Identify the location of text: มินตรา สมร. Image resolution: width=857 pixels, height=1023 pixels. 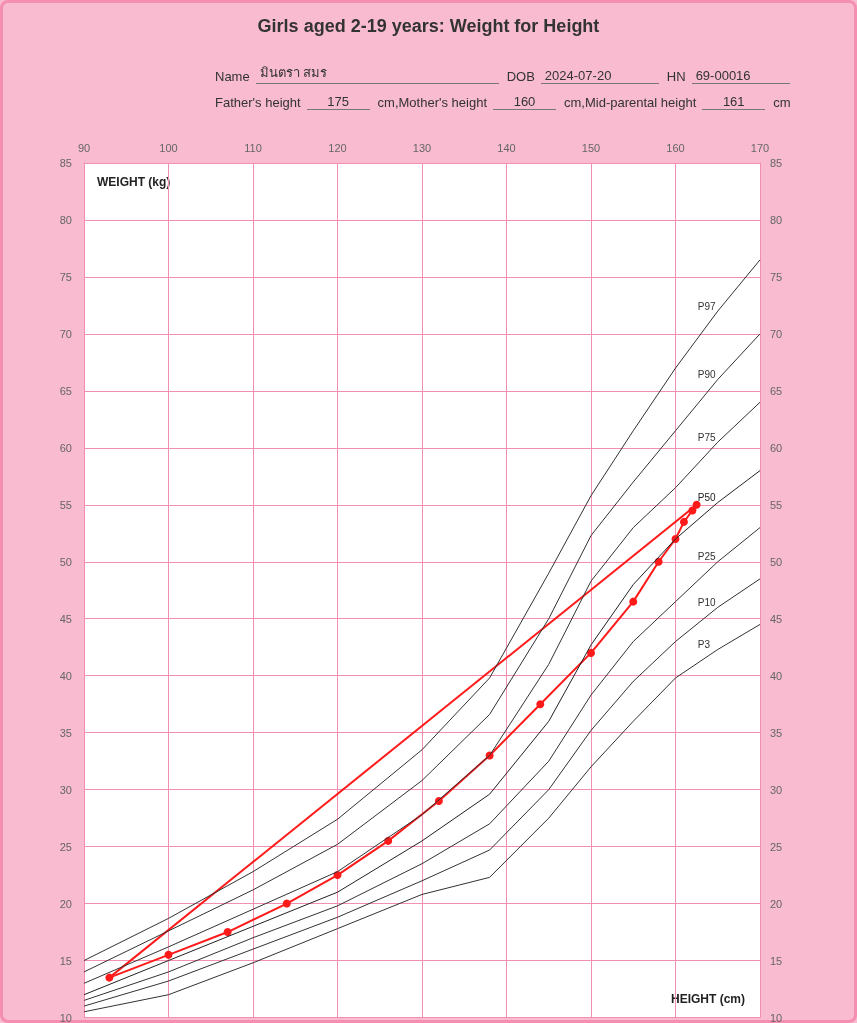
(377, 73).